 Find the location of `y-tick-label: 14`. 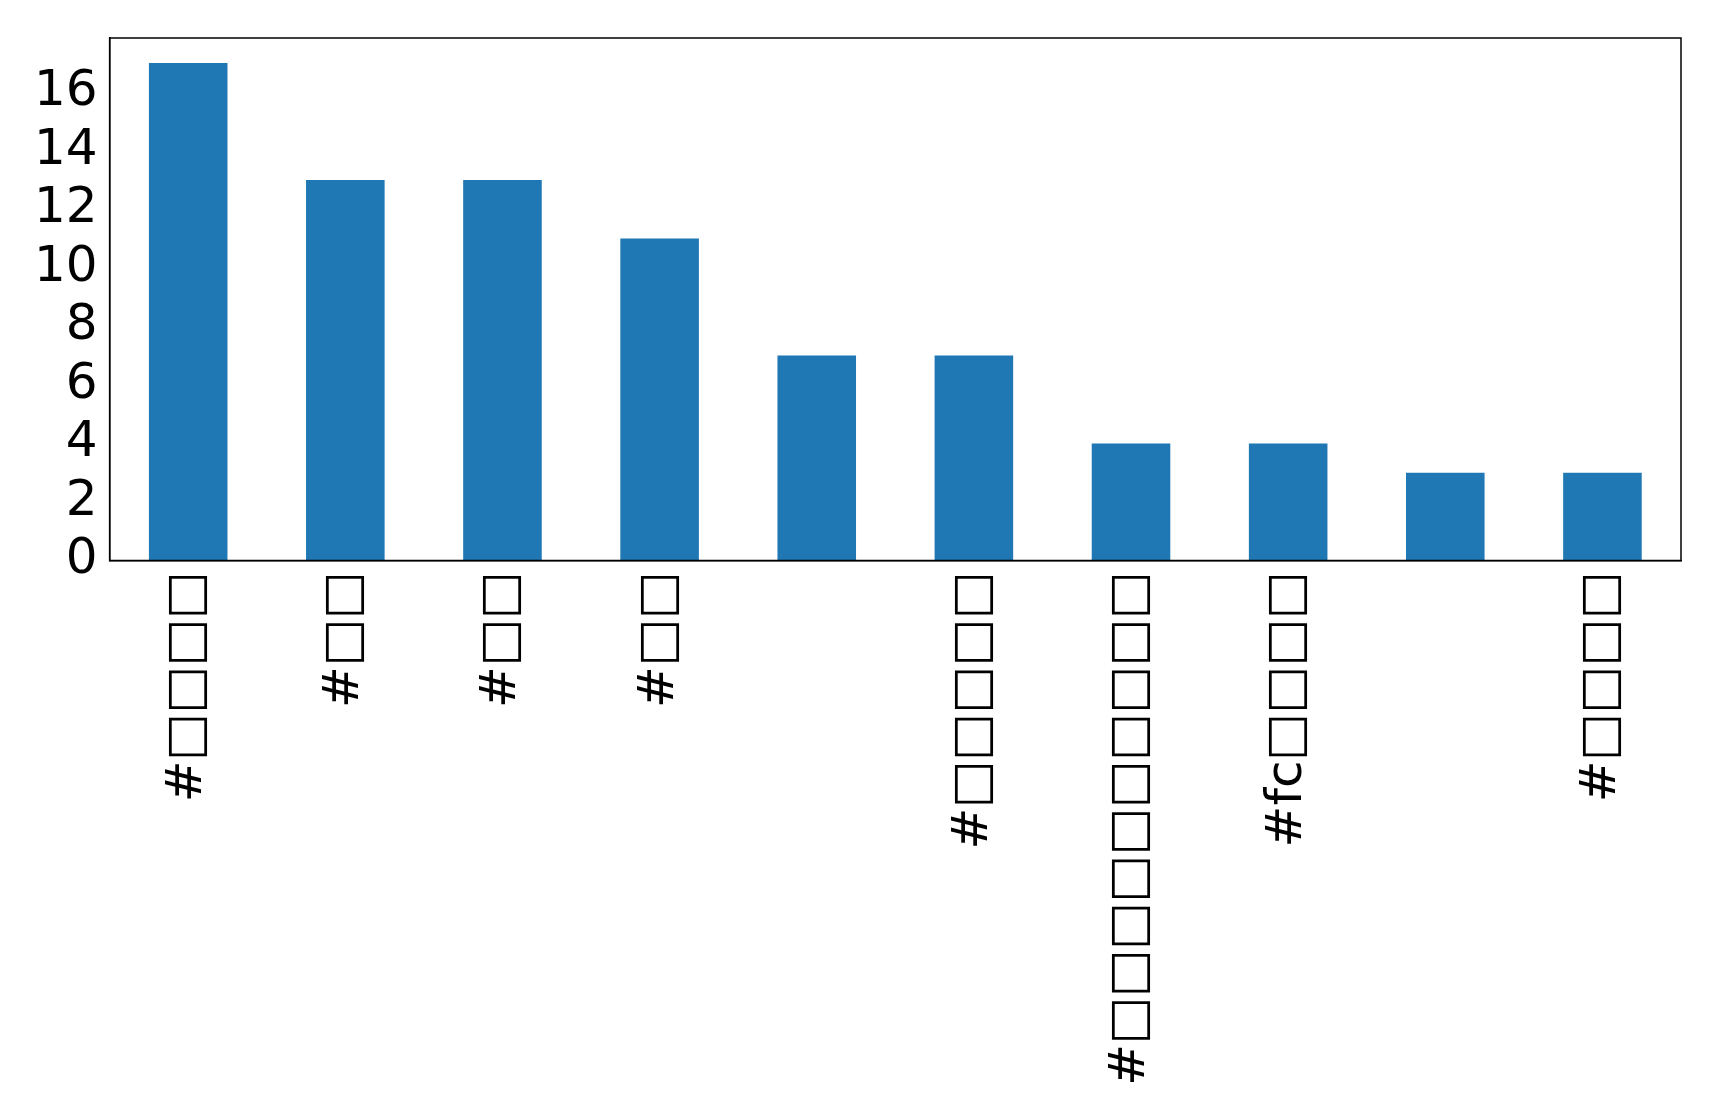

y-tick-label: 14 is located at coordinates (66, 146).